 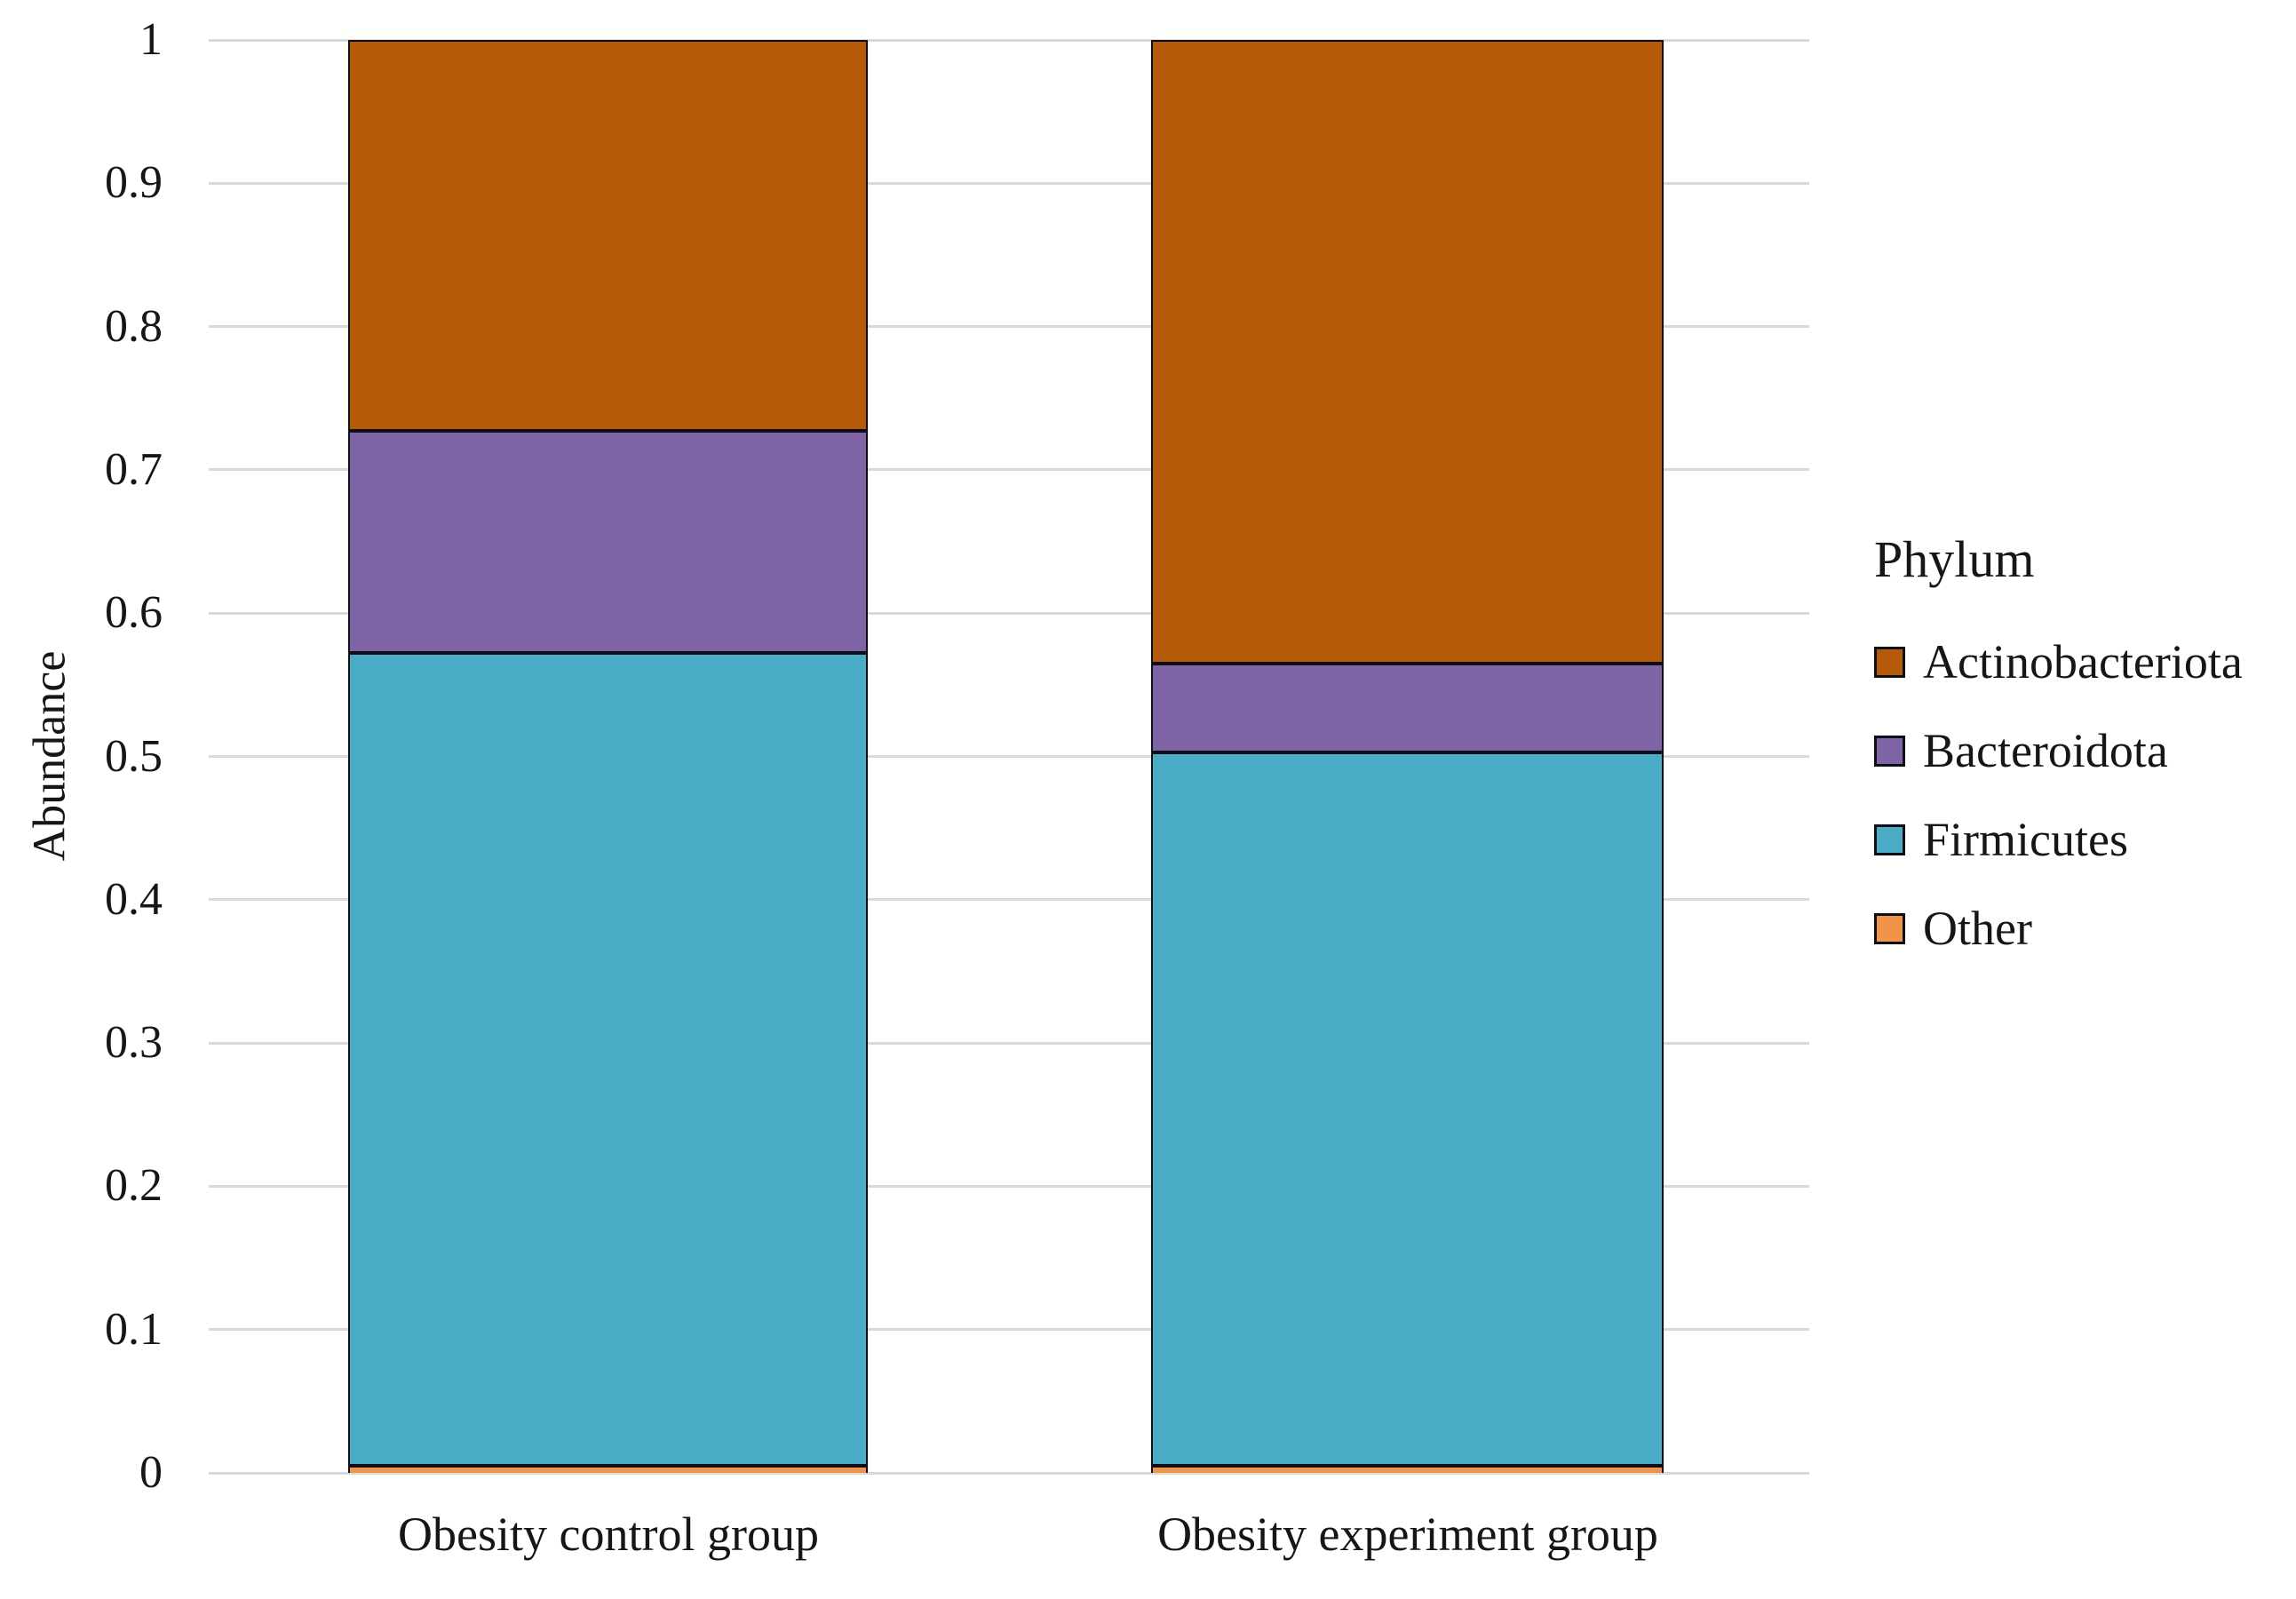 I want to click on y-tick-label: 0.5, so click(x=134, y=756).